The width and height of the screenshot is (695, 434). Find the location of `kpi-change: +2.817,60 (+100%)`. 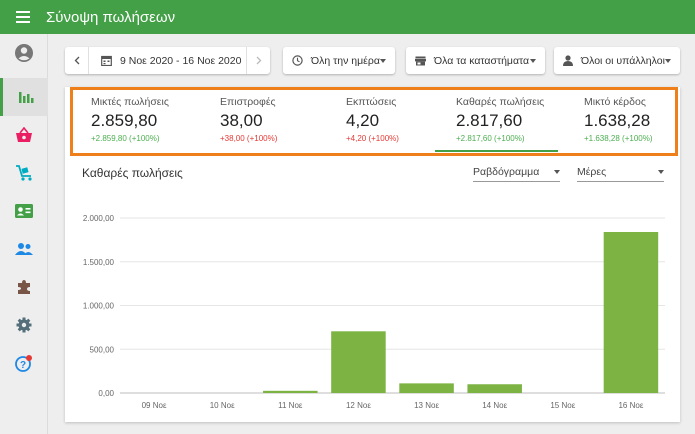

kpi-change: +2.817,60 (+100%) is located at coordinates (490, 138).